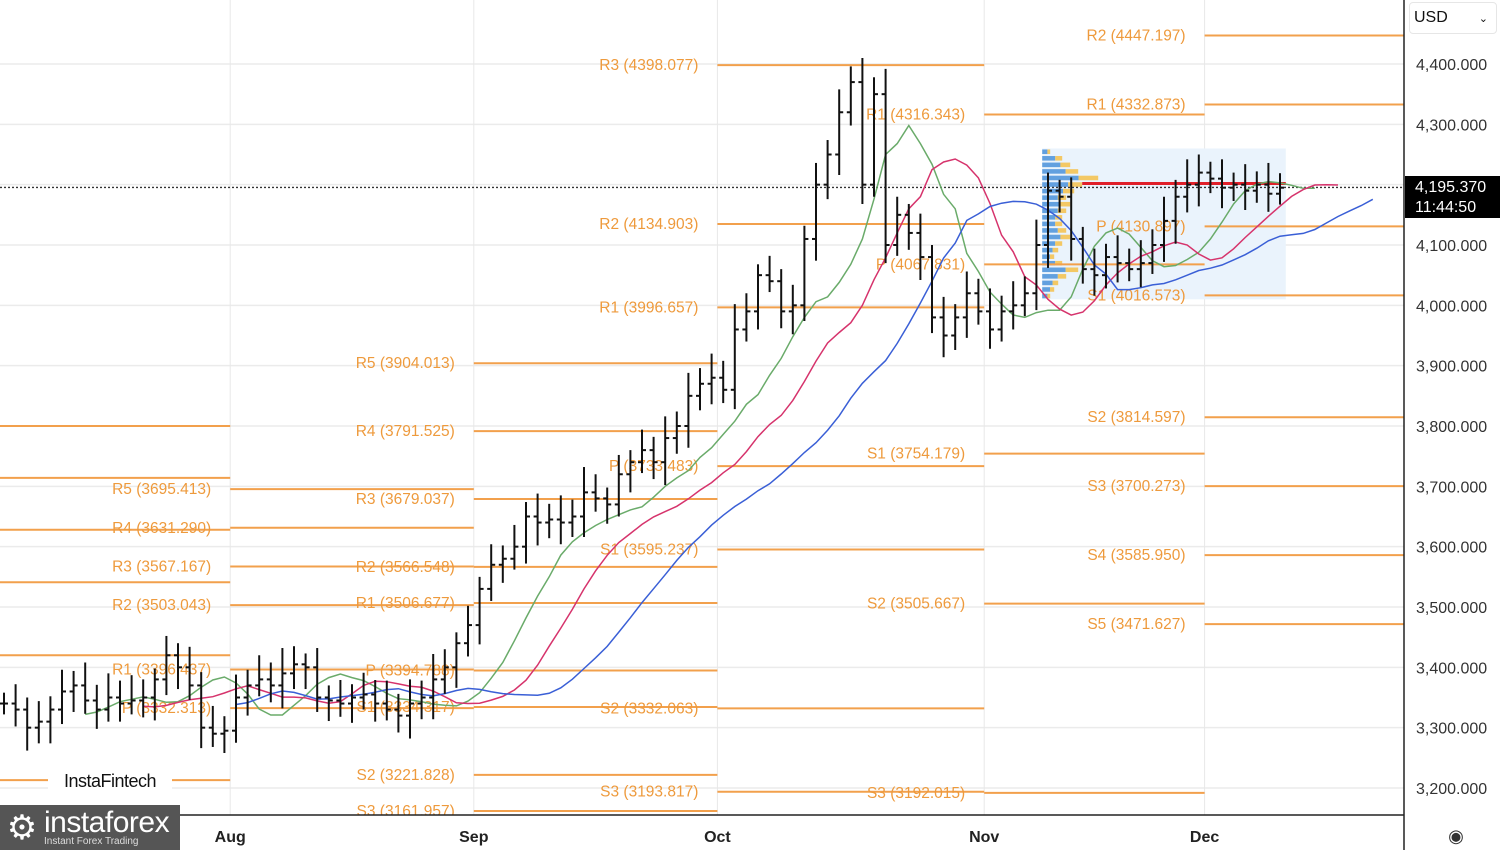 The width and height of the screenshot is (1500, 850). Describe the element at coordinates (474, 837) in the screenshot. I see `x-tick-label: Sep` at that location.